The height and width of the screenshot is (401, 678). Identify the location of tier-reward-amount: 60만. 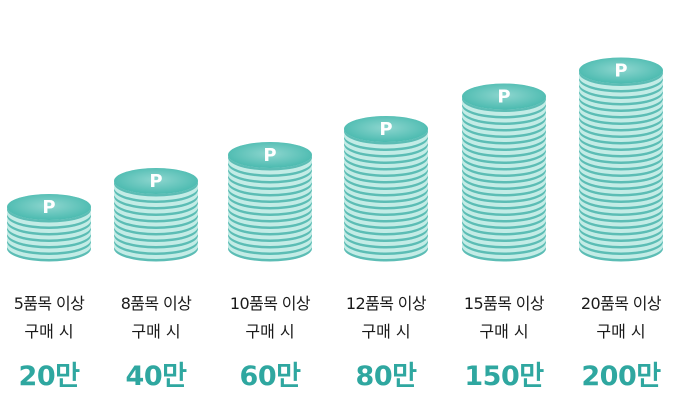
(270, 376).